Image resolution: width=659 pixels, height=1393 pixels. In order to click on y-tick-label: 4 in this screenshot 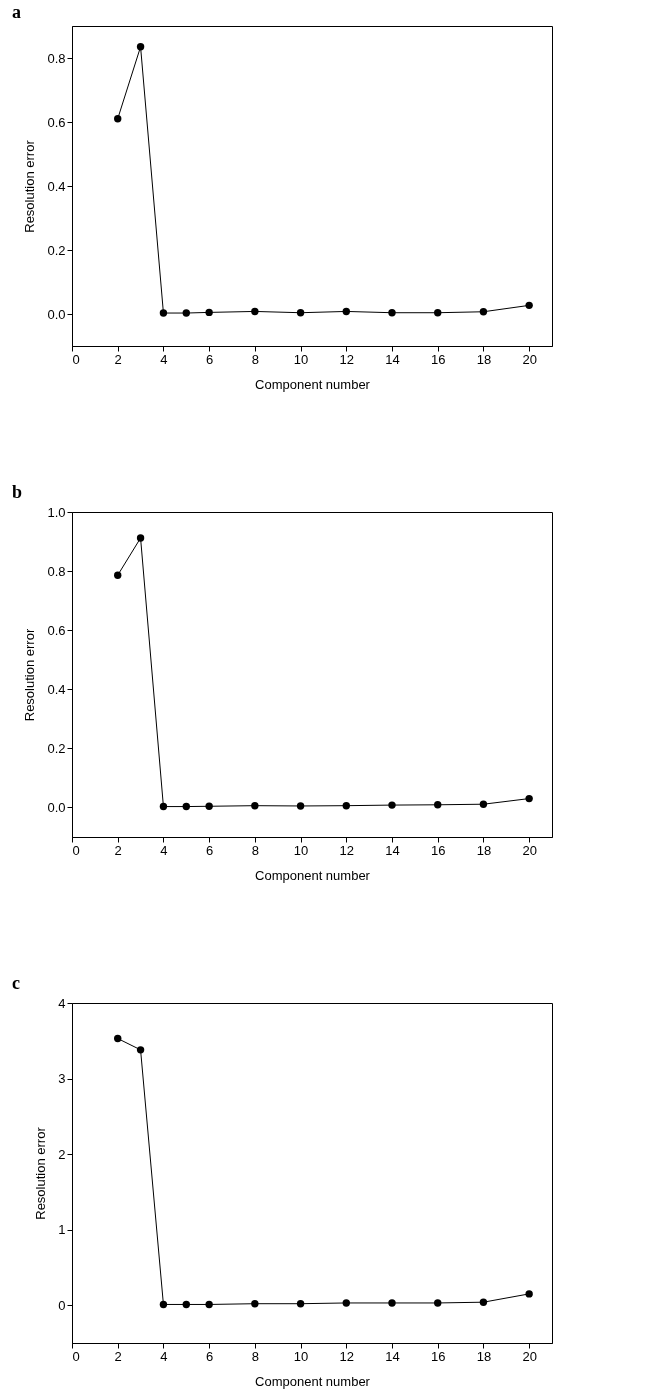, I will do `click(62, 1003)`.